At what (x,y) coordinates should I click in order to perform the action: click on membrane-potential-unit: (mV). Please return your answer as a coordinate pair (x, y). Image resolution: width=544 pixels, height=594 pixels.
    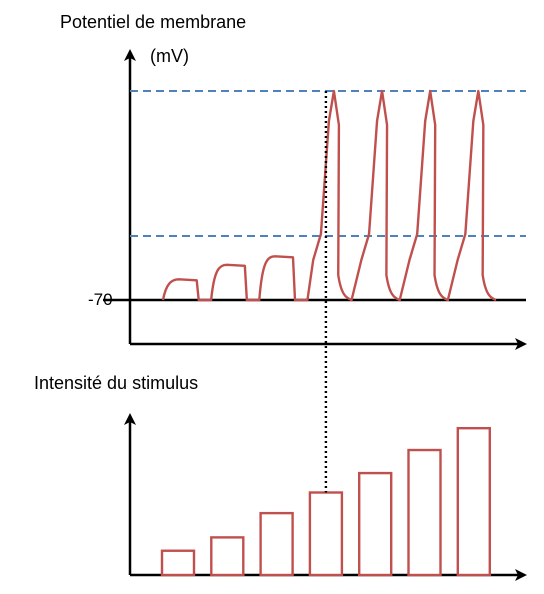
    Looking at the image, I should click on (169, 56).